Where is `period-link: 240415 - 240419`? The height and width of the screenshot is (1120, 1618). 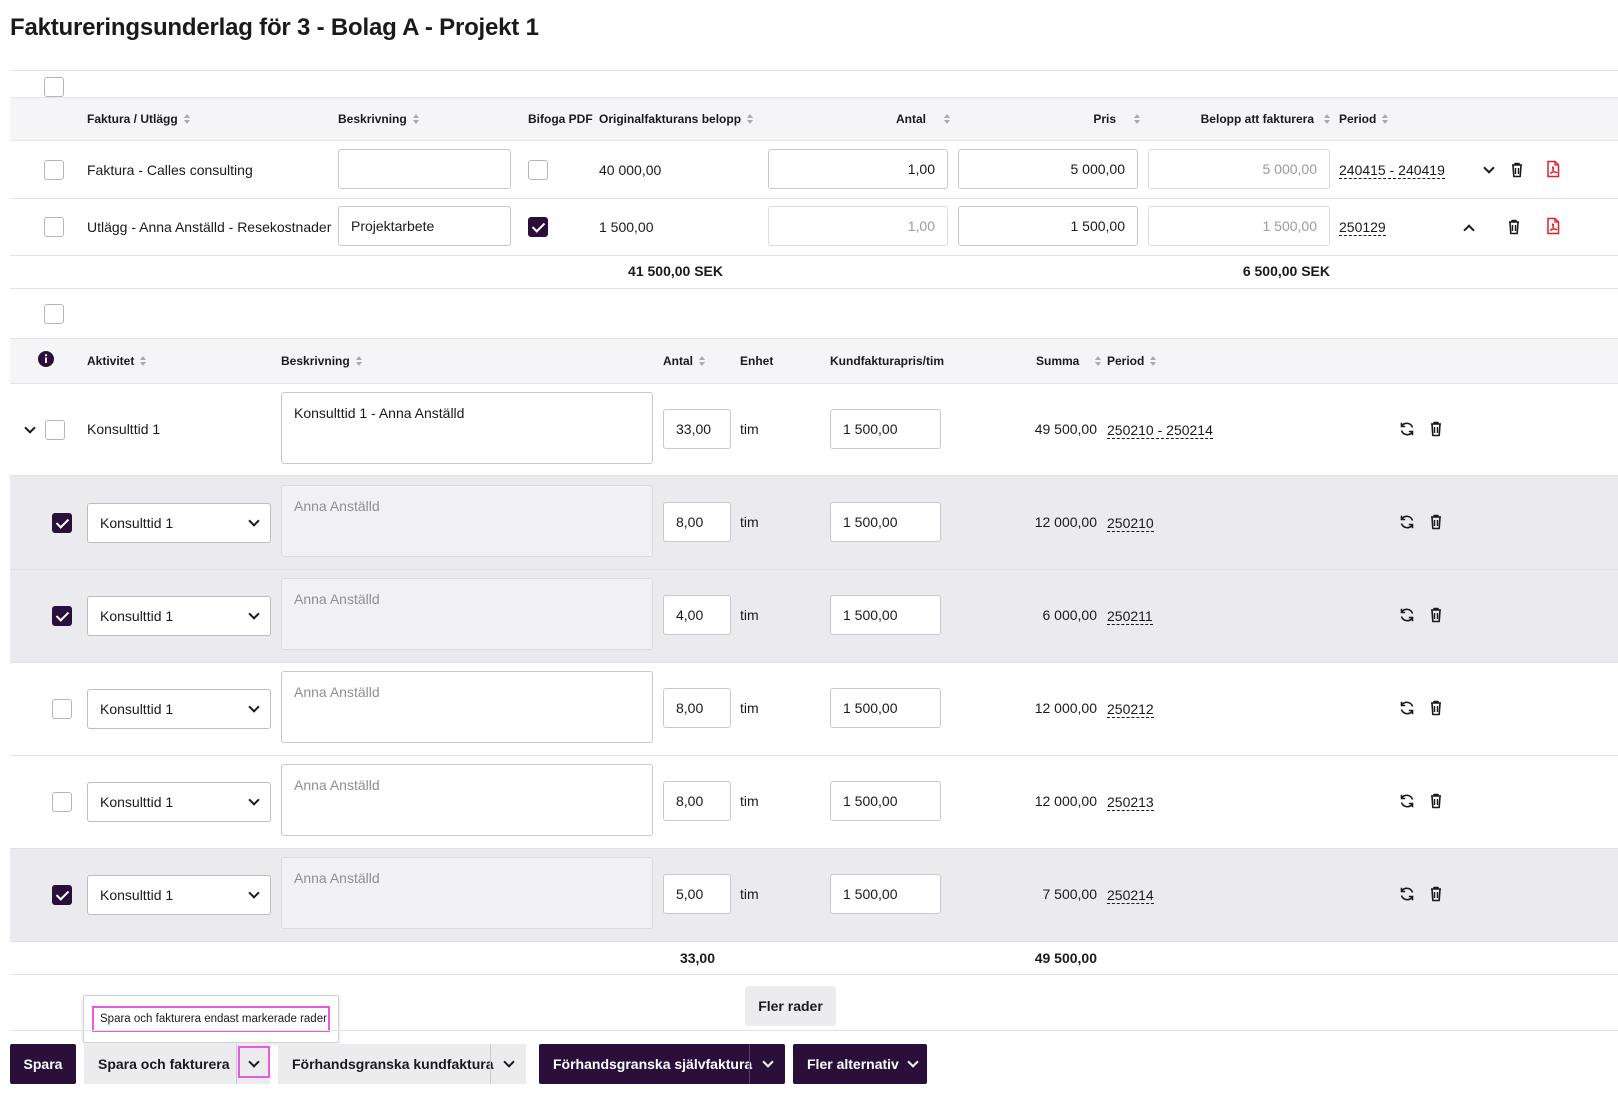
period-link: 240415 - 240419 is located at coordinates (1392, 170).